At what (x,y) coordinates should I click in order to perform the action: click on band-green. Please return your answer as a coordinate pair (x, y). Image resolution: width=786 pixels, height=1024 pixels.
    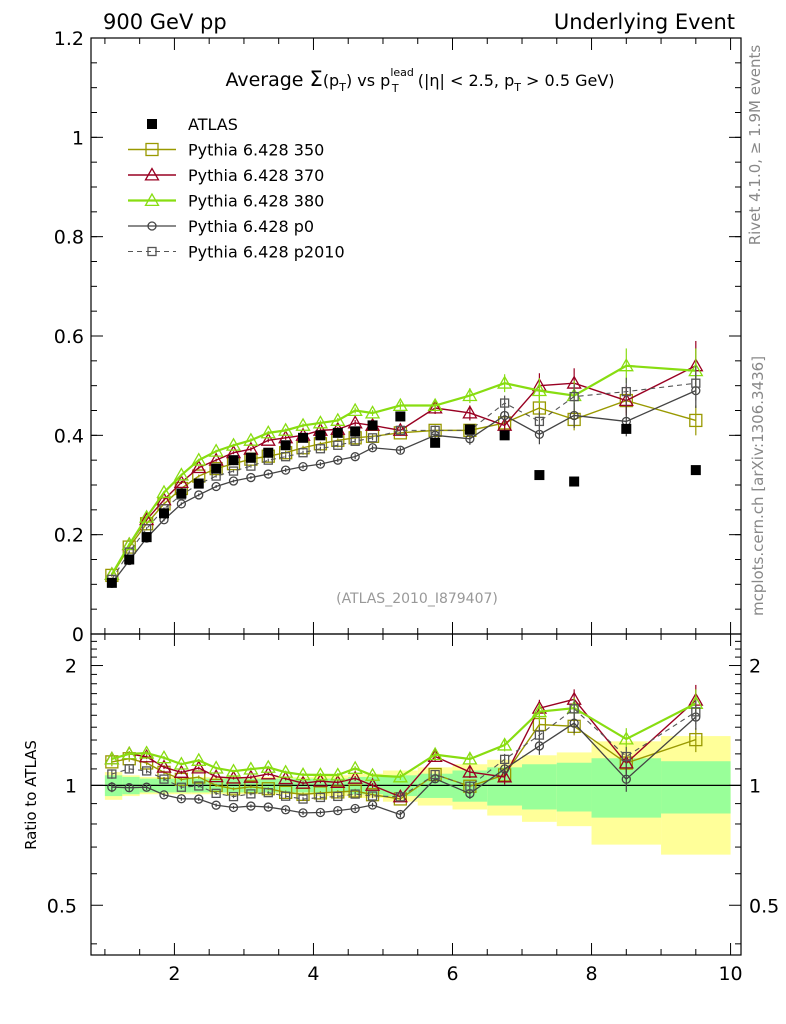
    Looking at the image, I should click on (539, 787).